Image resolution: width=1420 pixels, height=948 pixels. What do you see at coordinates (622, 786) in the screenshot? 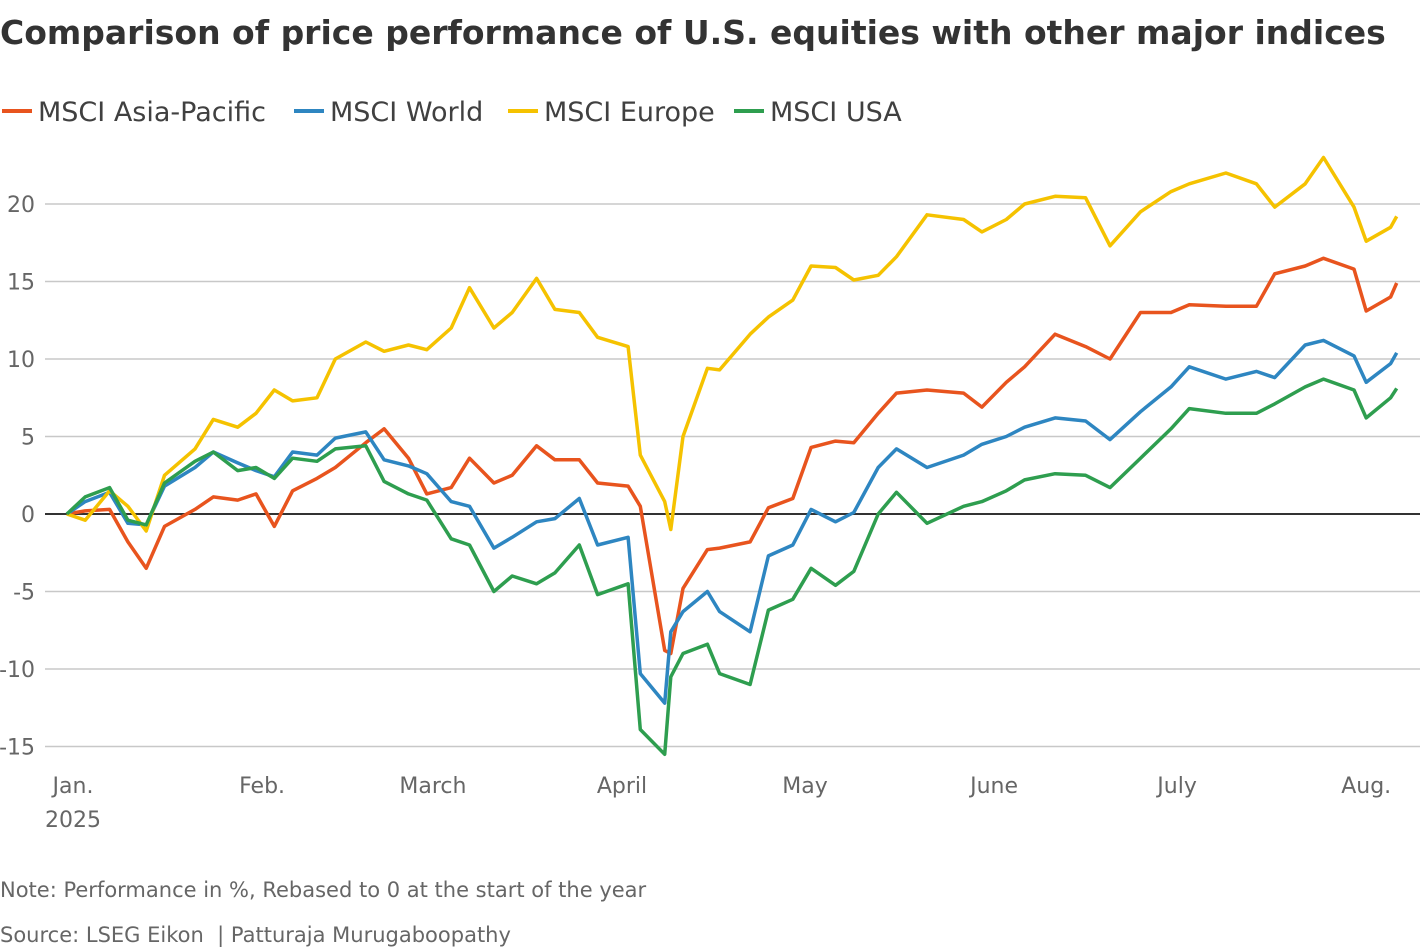
I see `x-tick-label: April` at bounding box center [622, 786].